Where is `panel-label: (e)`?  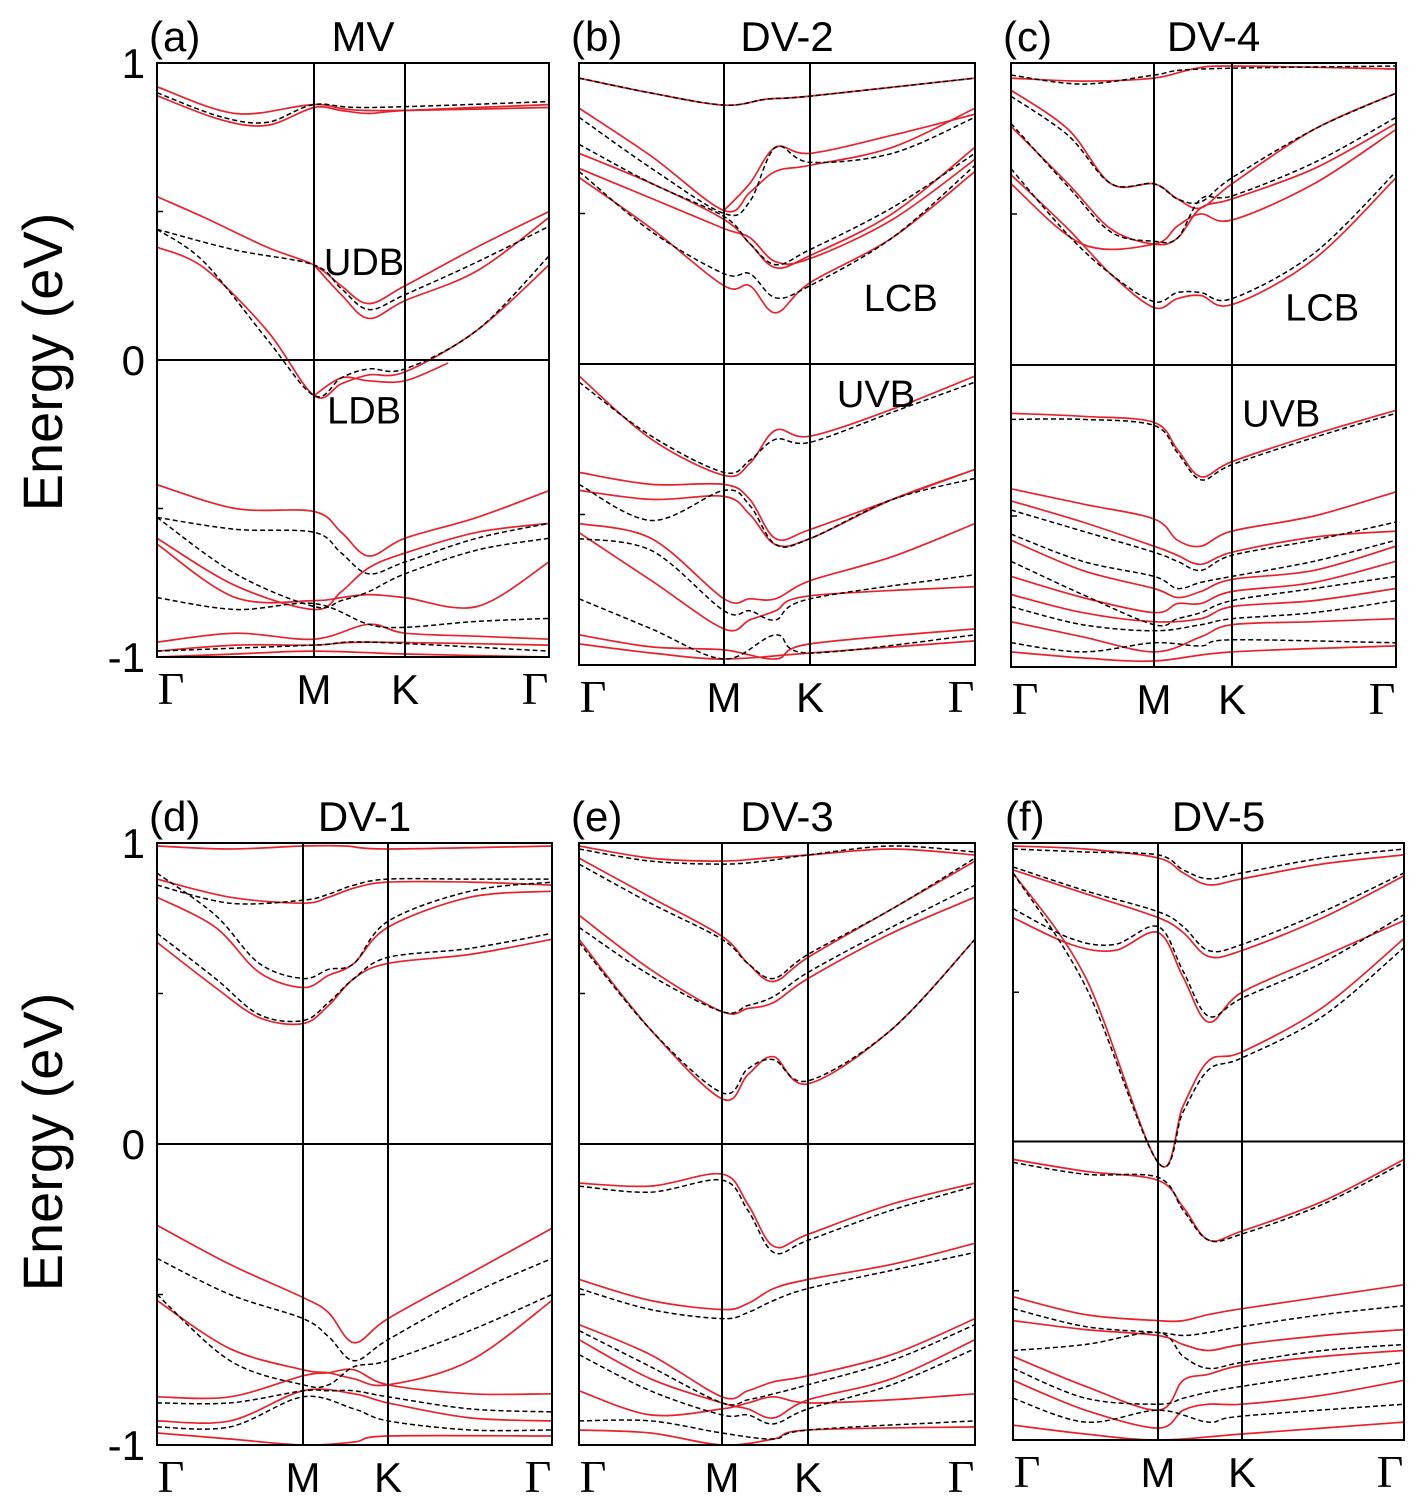 panel-label: (e) is located at coordinates (596, 816).